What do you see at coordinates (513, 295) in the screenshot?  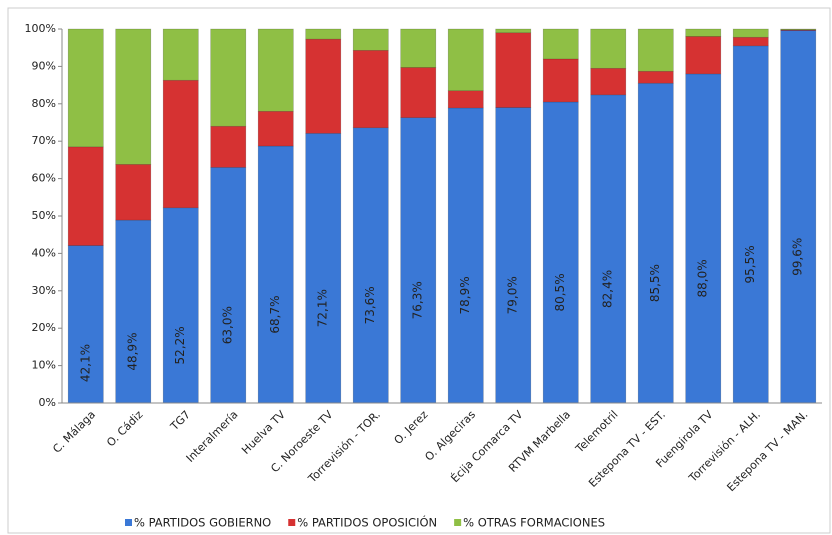 I see `value-label: 79,0%` at bounding box center [513, 295].